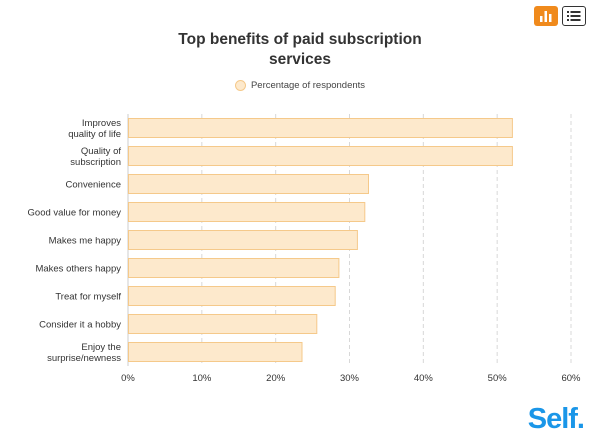 This screenshot has height=444, width=600. What do you see at coordinates (128, 378) in the screenshot?
I see `x-tick-label: 0%` at bounding box center [128, 378].